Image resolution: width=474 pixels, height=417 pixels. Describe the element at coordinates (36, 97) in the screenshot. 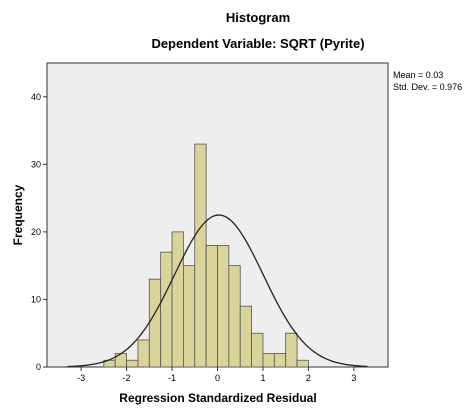

I see `y-tick-label: 40` at that location.